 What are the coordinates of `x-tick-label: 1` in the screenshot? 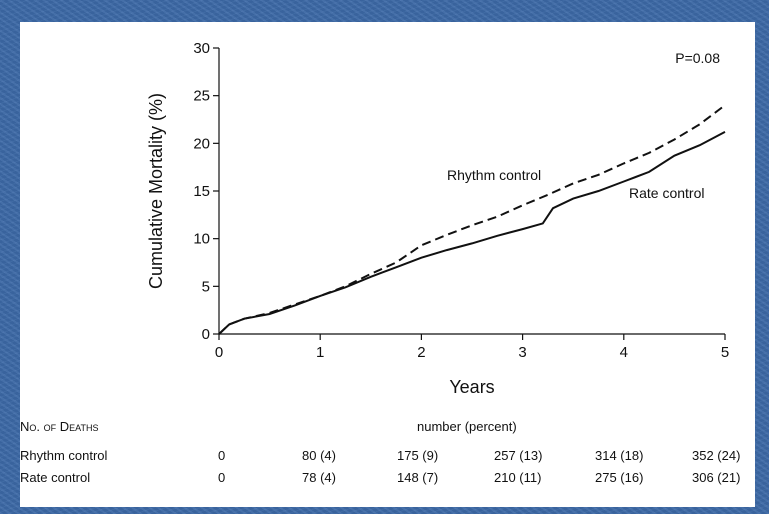 It's located at (320, 352).